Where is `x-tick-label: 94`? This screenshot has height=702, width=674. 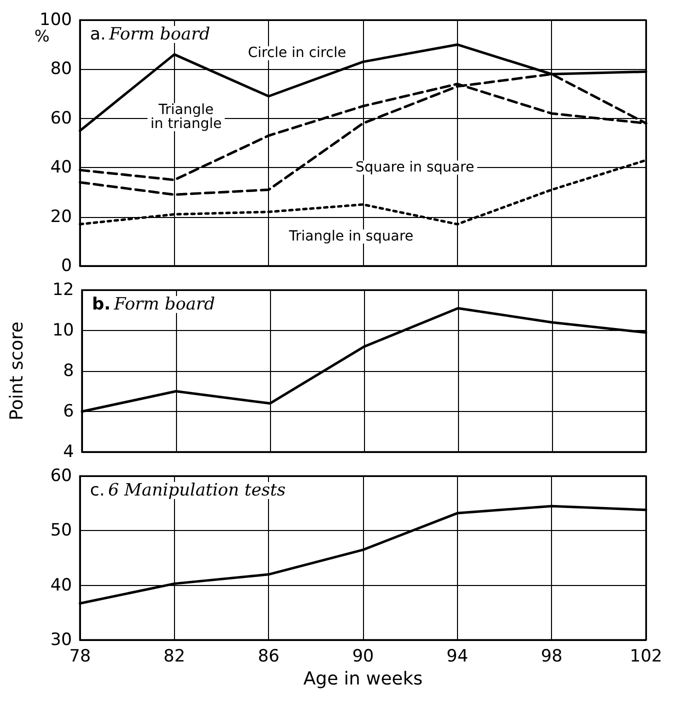
x-tick-label: 94 is located at coordinates (457, 656).